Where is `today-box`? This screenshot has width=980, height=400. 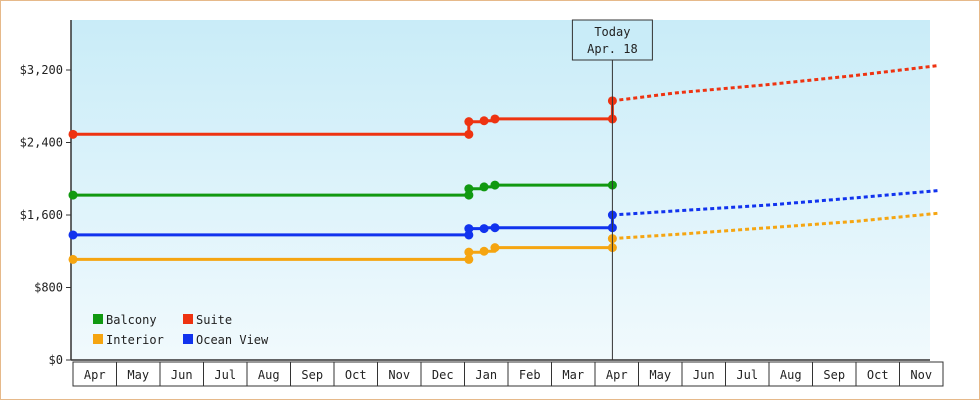
today-box is located at coordinates (612, 40).